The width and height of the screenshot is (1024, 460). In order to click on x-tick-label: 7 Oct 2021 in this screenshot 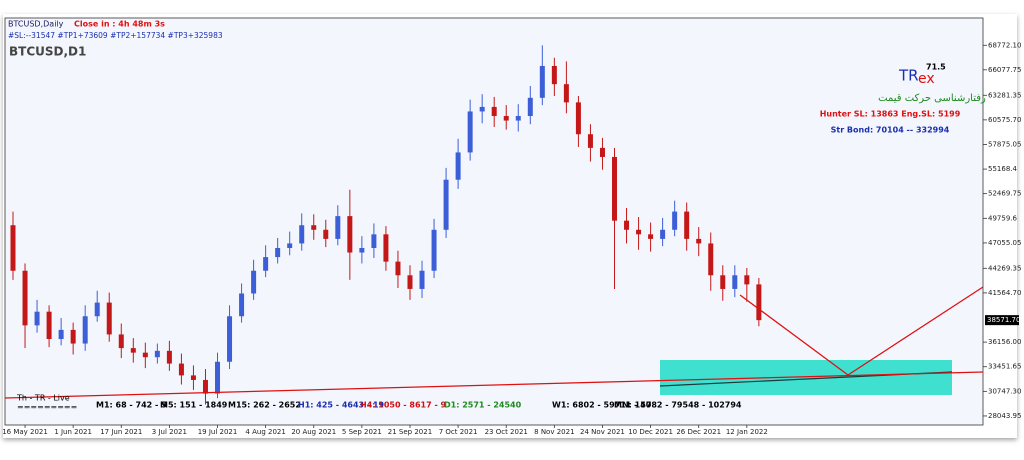, I will do `click(458, 432)`.